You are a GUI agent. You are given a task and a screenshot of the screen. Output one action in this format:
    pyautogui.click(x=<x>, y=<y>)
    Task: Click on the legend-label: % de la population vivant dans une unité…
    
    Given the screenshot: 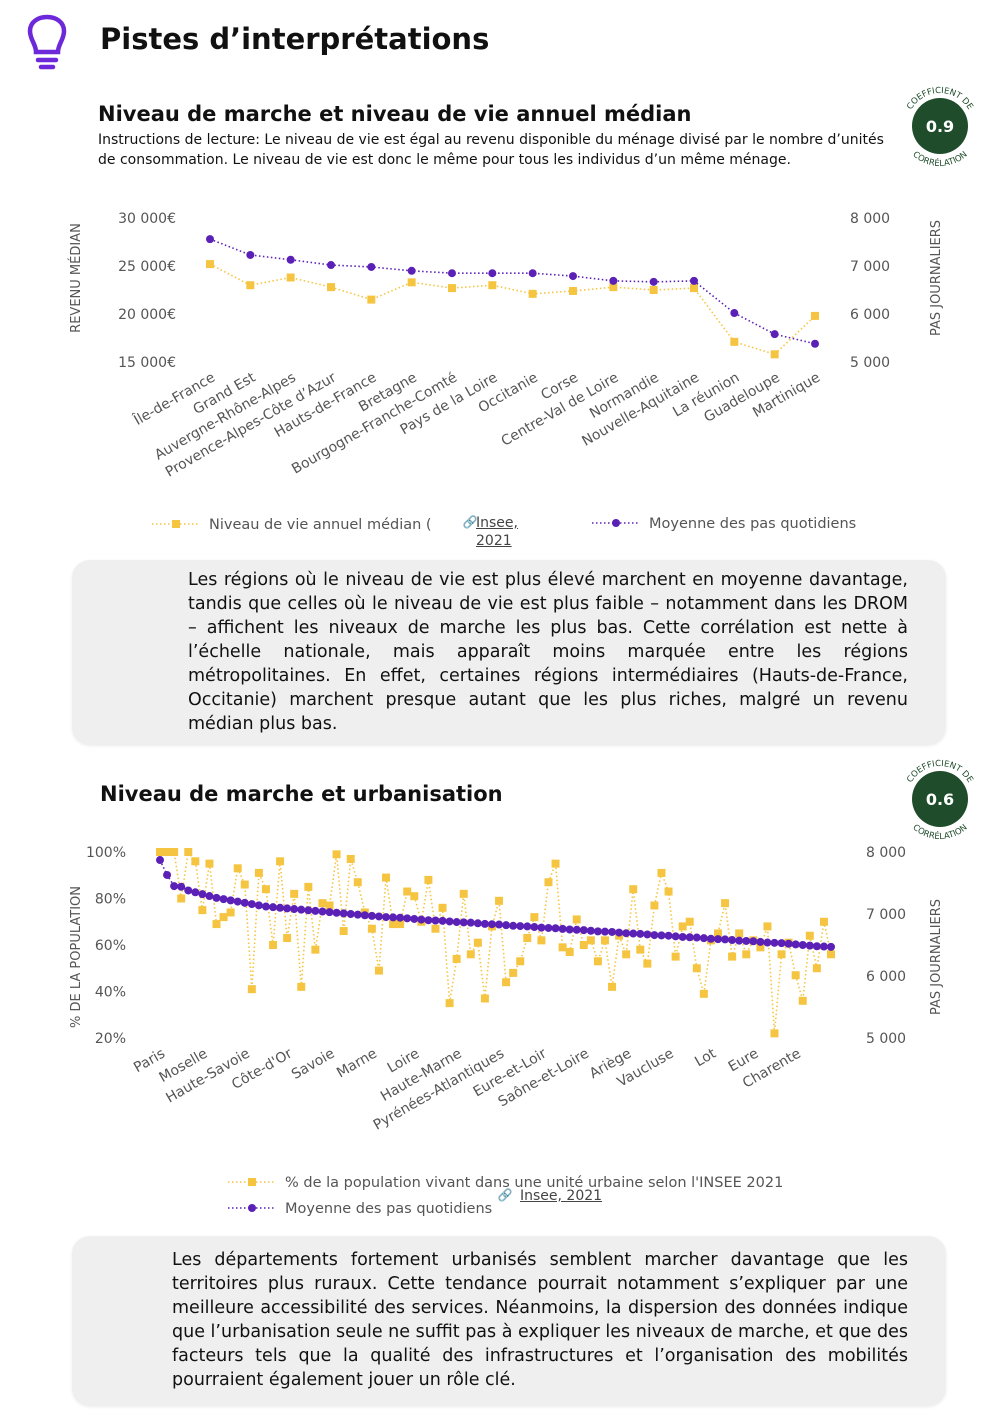 What is the action you would take?
    pyautogui.click(x=534, y=1183)
    